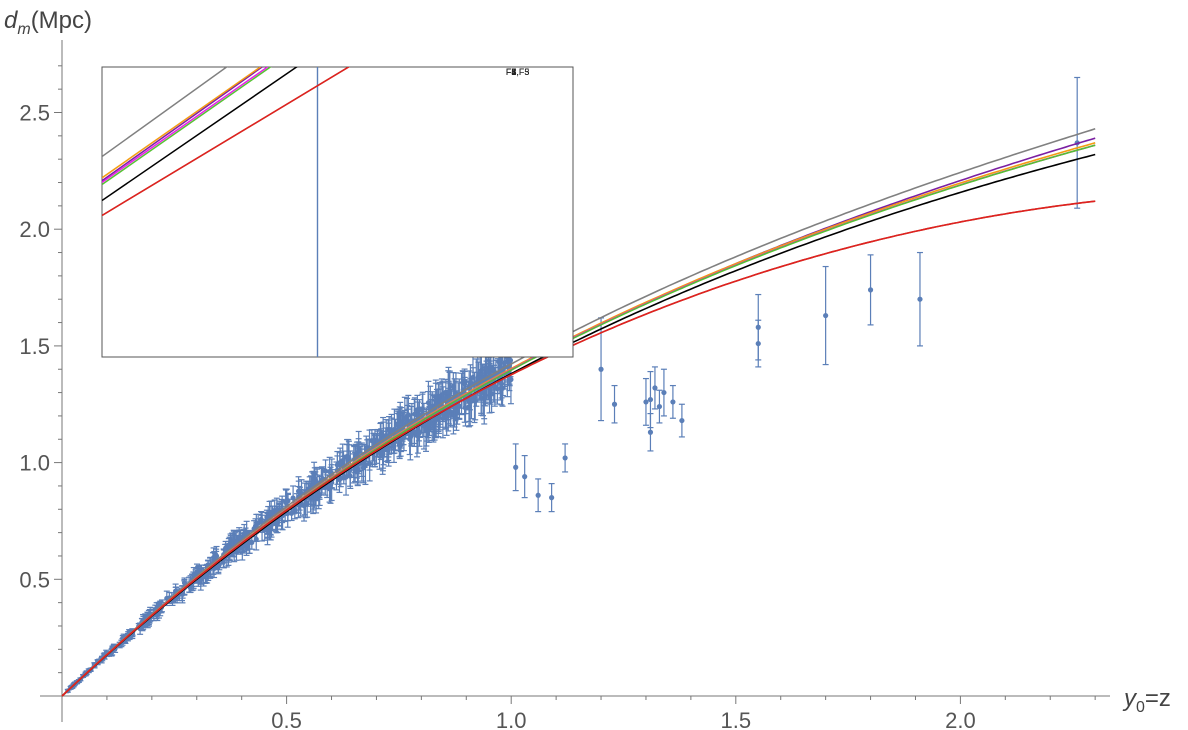  I want to click on inset-curve-f1-f5, so click(185, 125).